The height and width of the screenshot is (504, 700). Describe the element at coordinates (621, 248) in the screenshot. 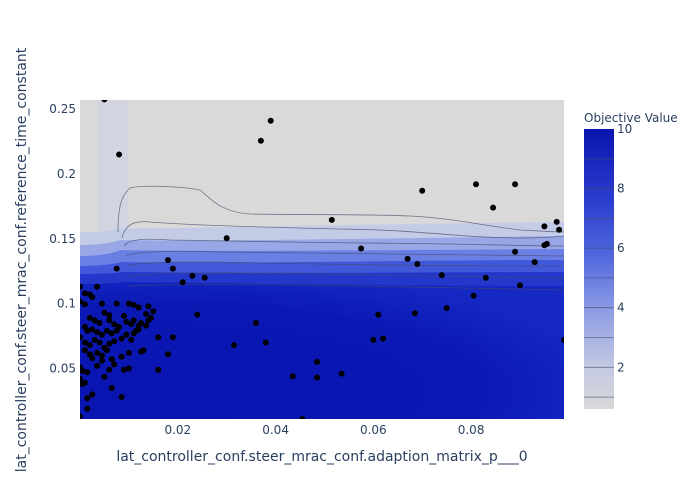

I see `colorbar-tick-label: 6` at that location.